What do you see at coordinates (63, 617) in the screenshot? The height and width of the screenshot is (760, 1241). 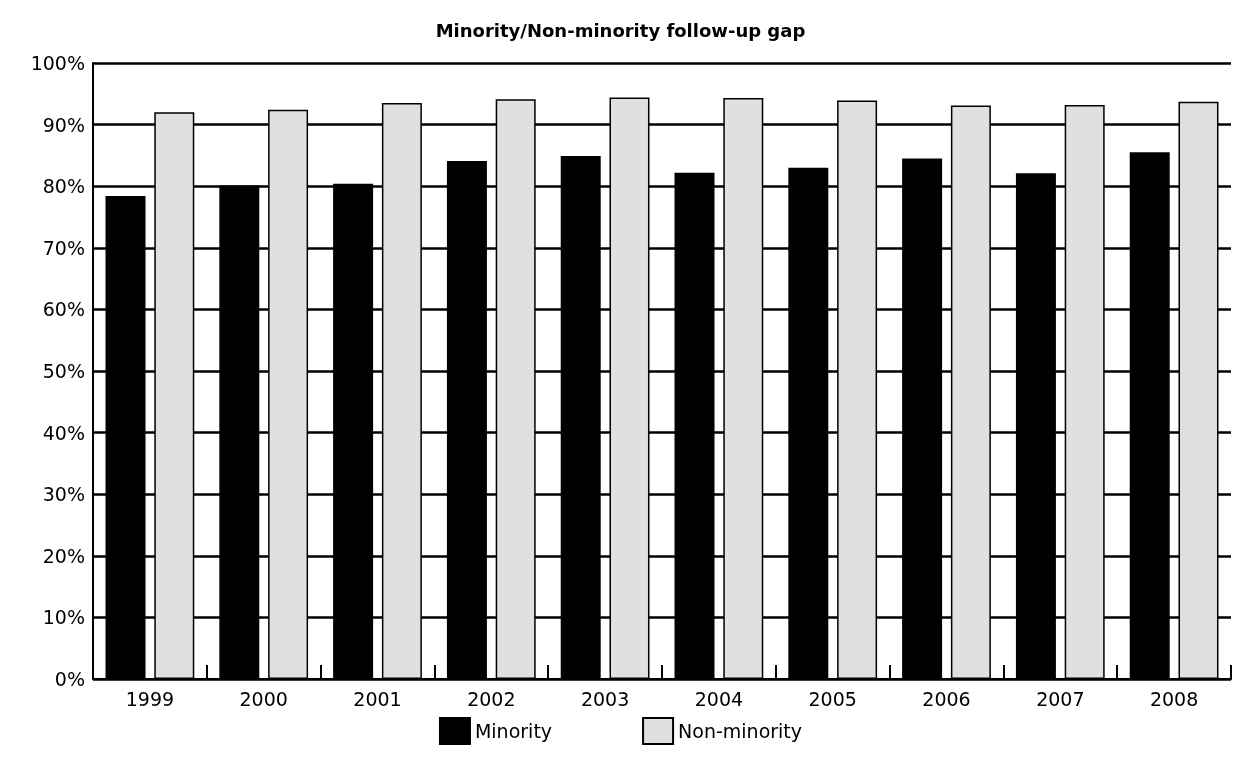 I see `y-tick-label: 10%` at bounding box center [63, 617].